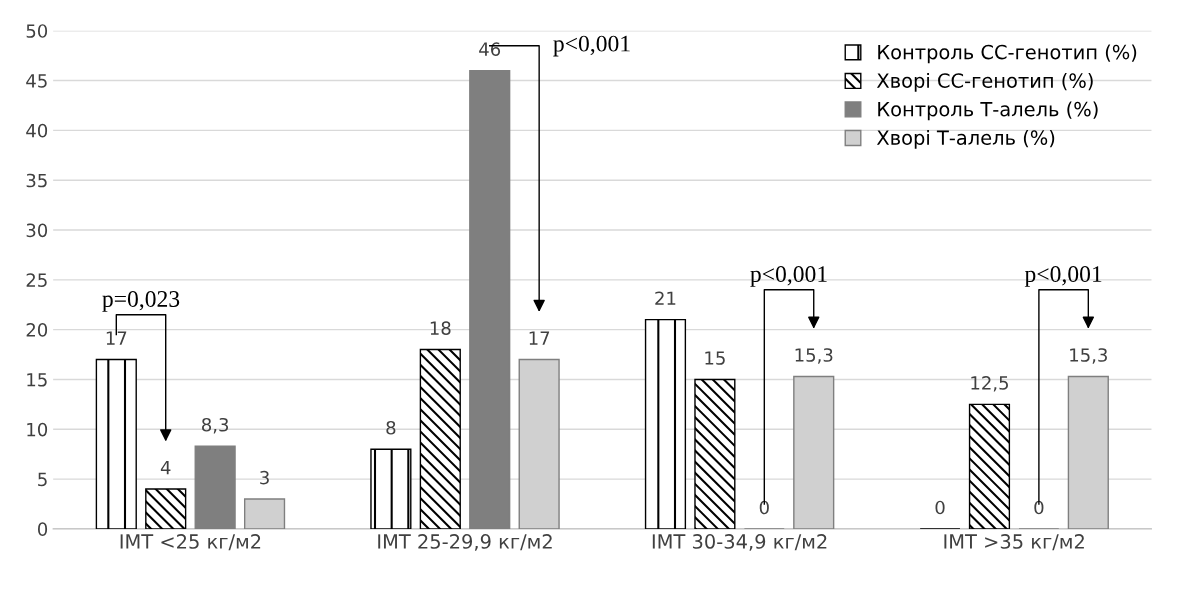  What do you see at coordinates (1007, 54) in the screenshot?
I see `legend-label: Контроль СС-генотип (%)` at bounding box center [1007, 54].